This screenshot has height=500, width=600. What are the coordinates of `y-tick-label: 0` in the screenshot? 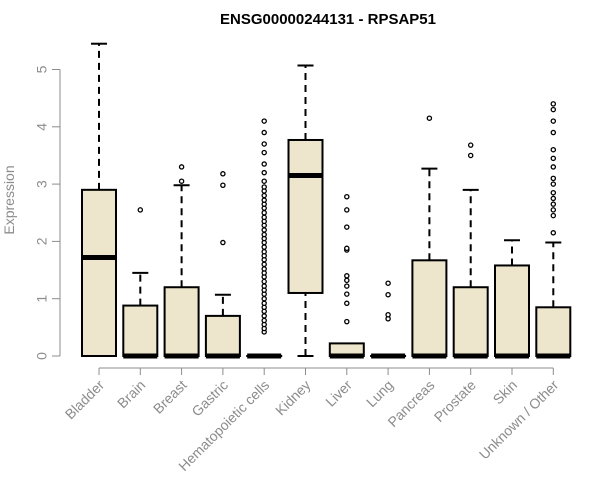 It's located at (42, 356).